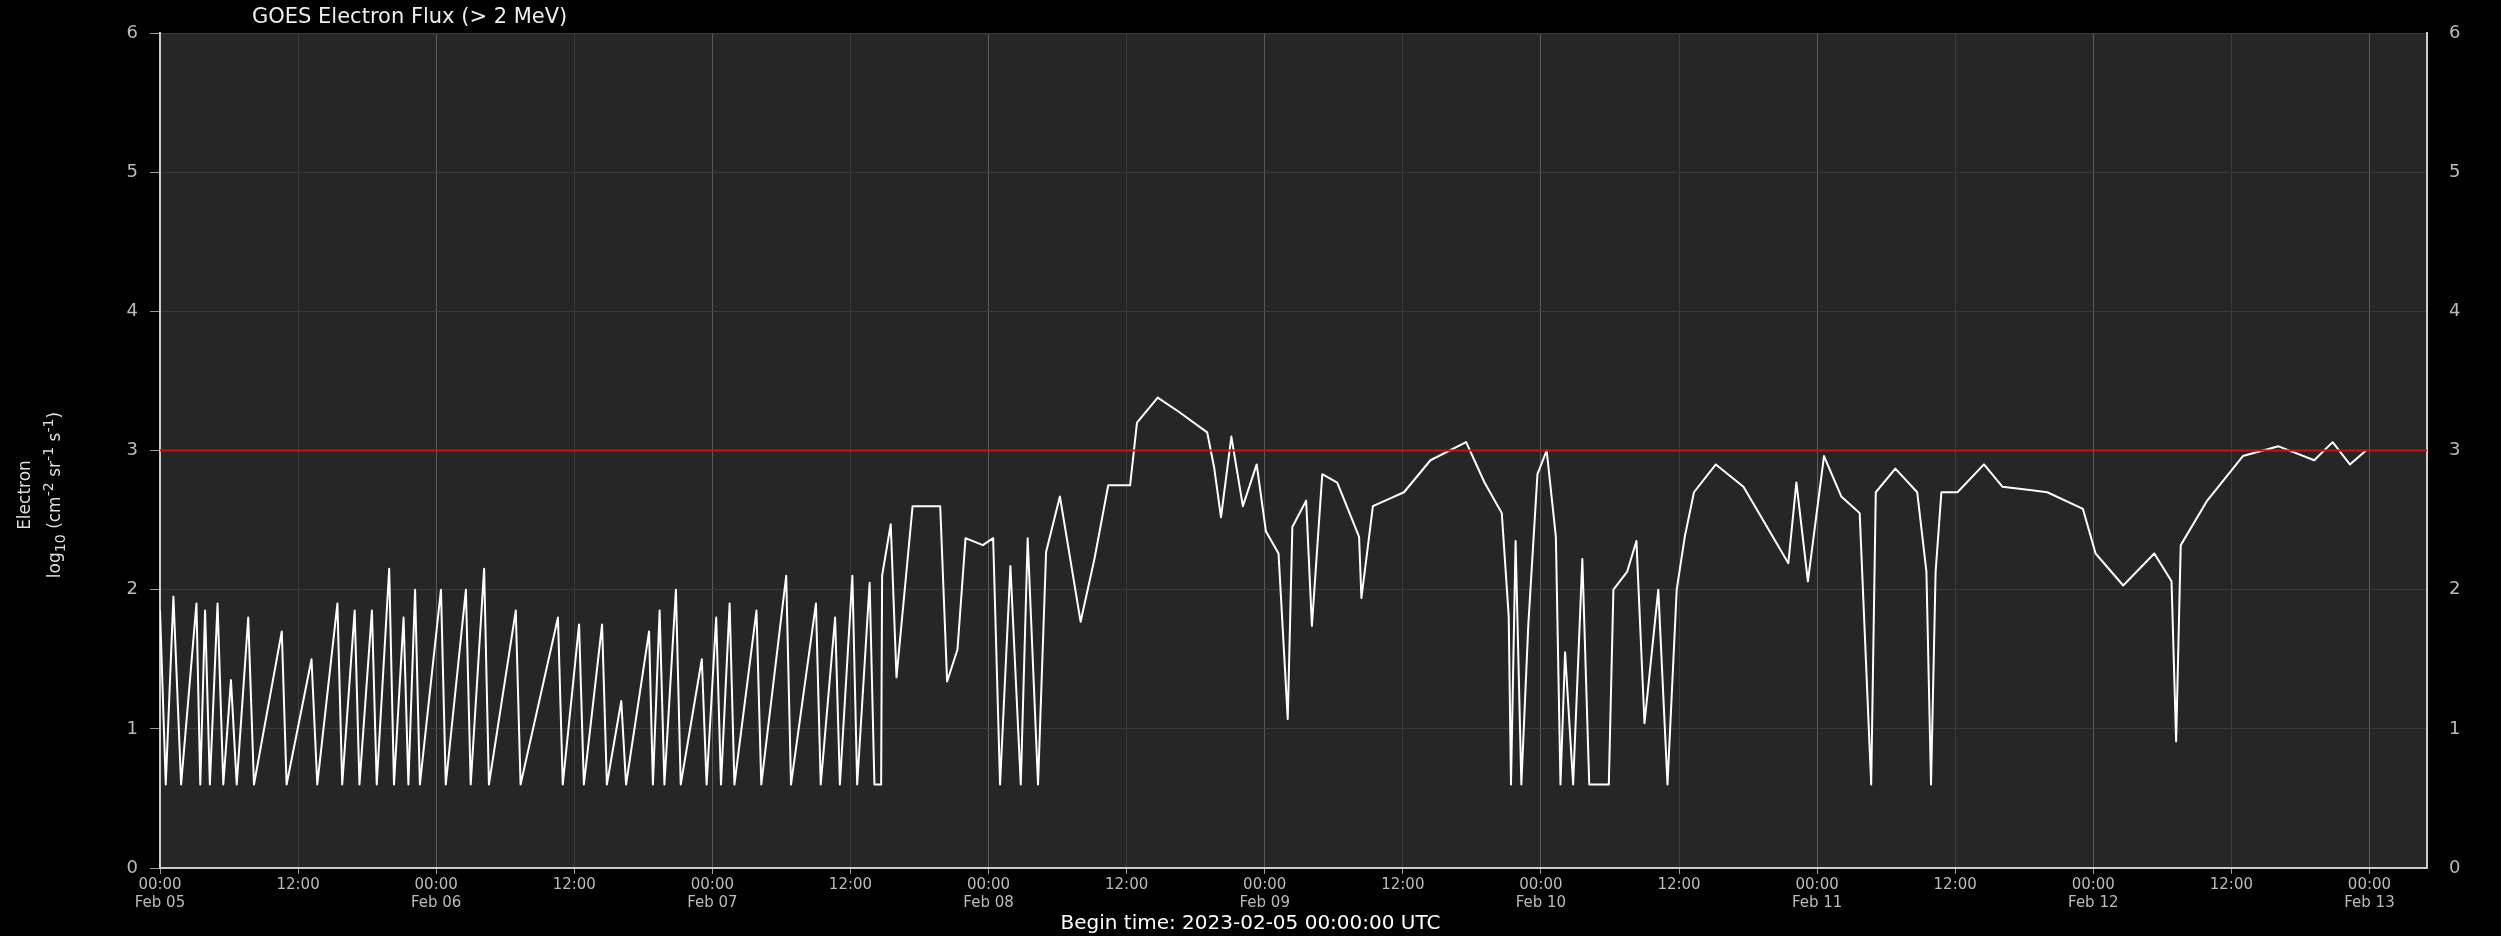 Image resolution: width=2501 pixels, height=936 pixels. Describe the element at coordinates (2455, 310) in the screenshot. I see `y2-tick-label: 4` at that location.